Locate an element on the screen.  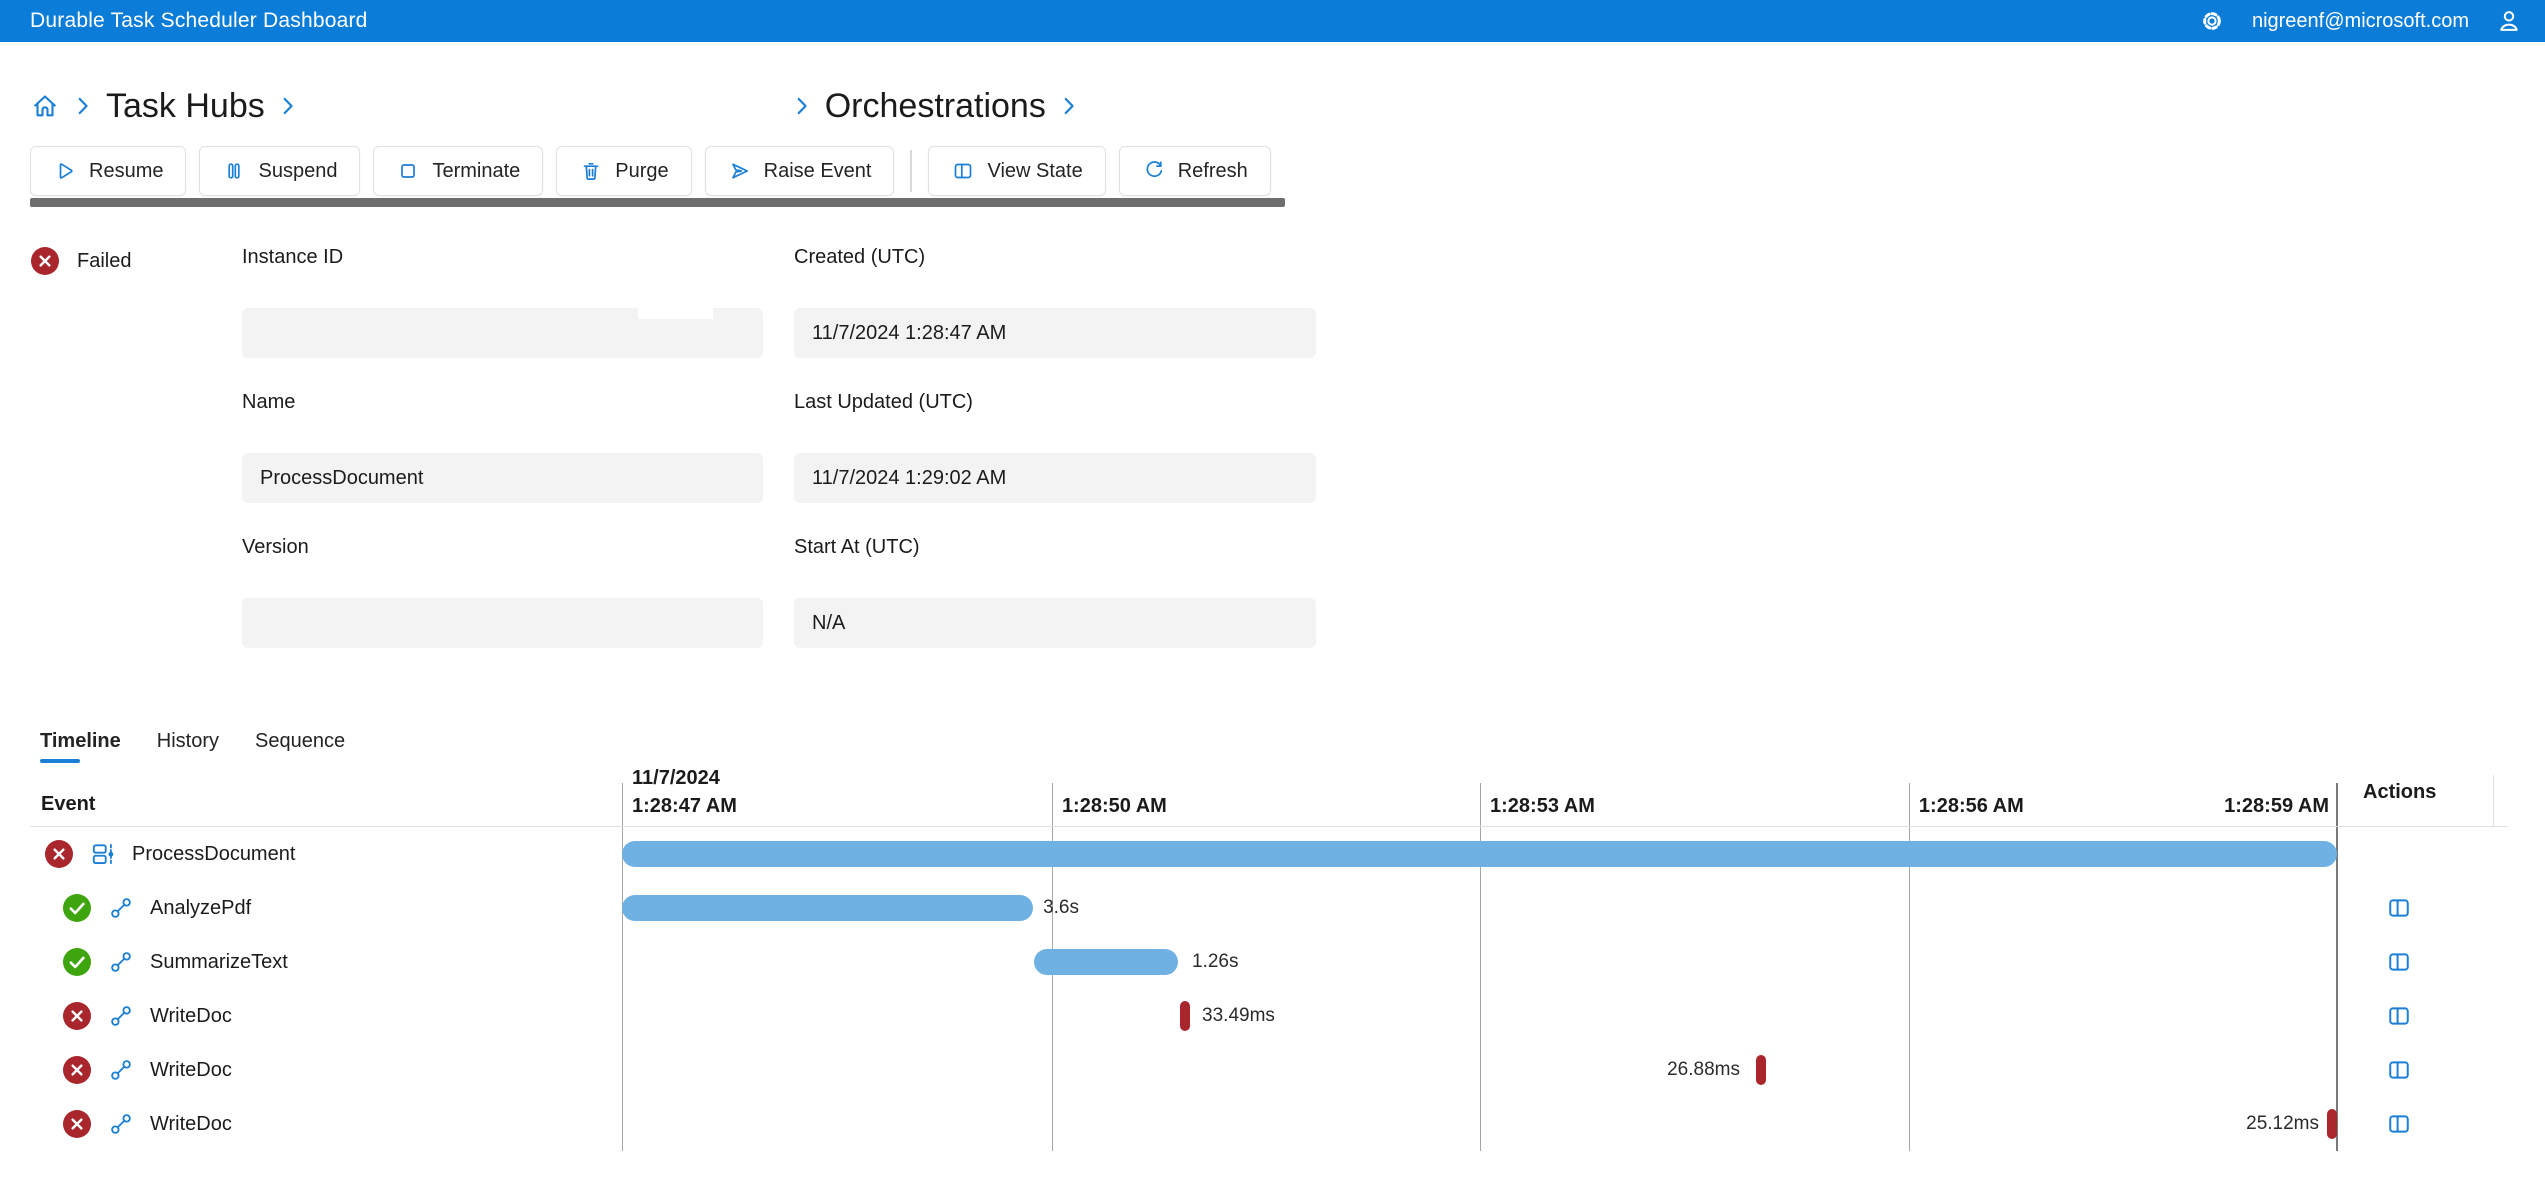
gear-icon is located at coordinates (2212, 21).